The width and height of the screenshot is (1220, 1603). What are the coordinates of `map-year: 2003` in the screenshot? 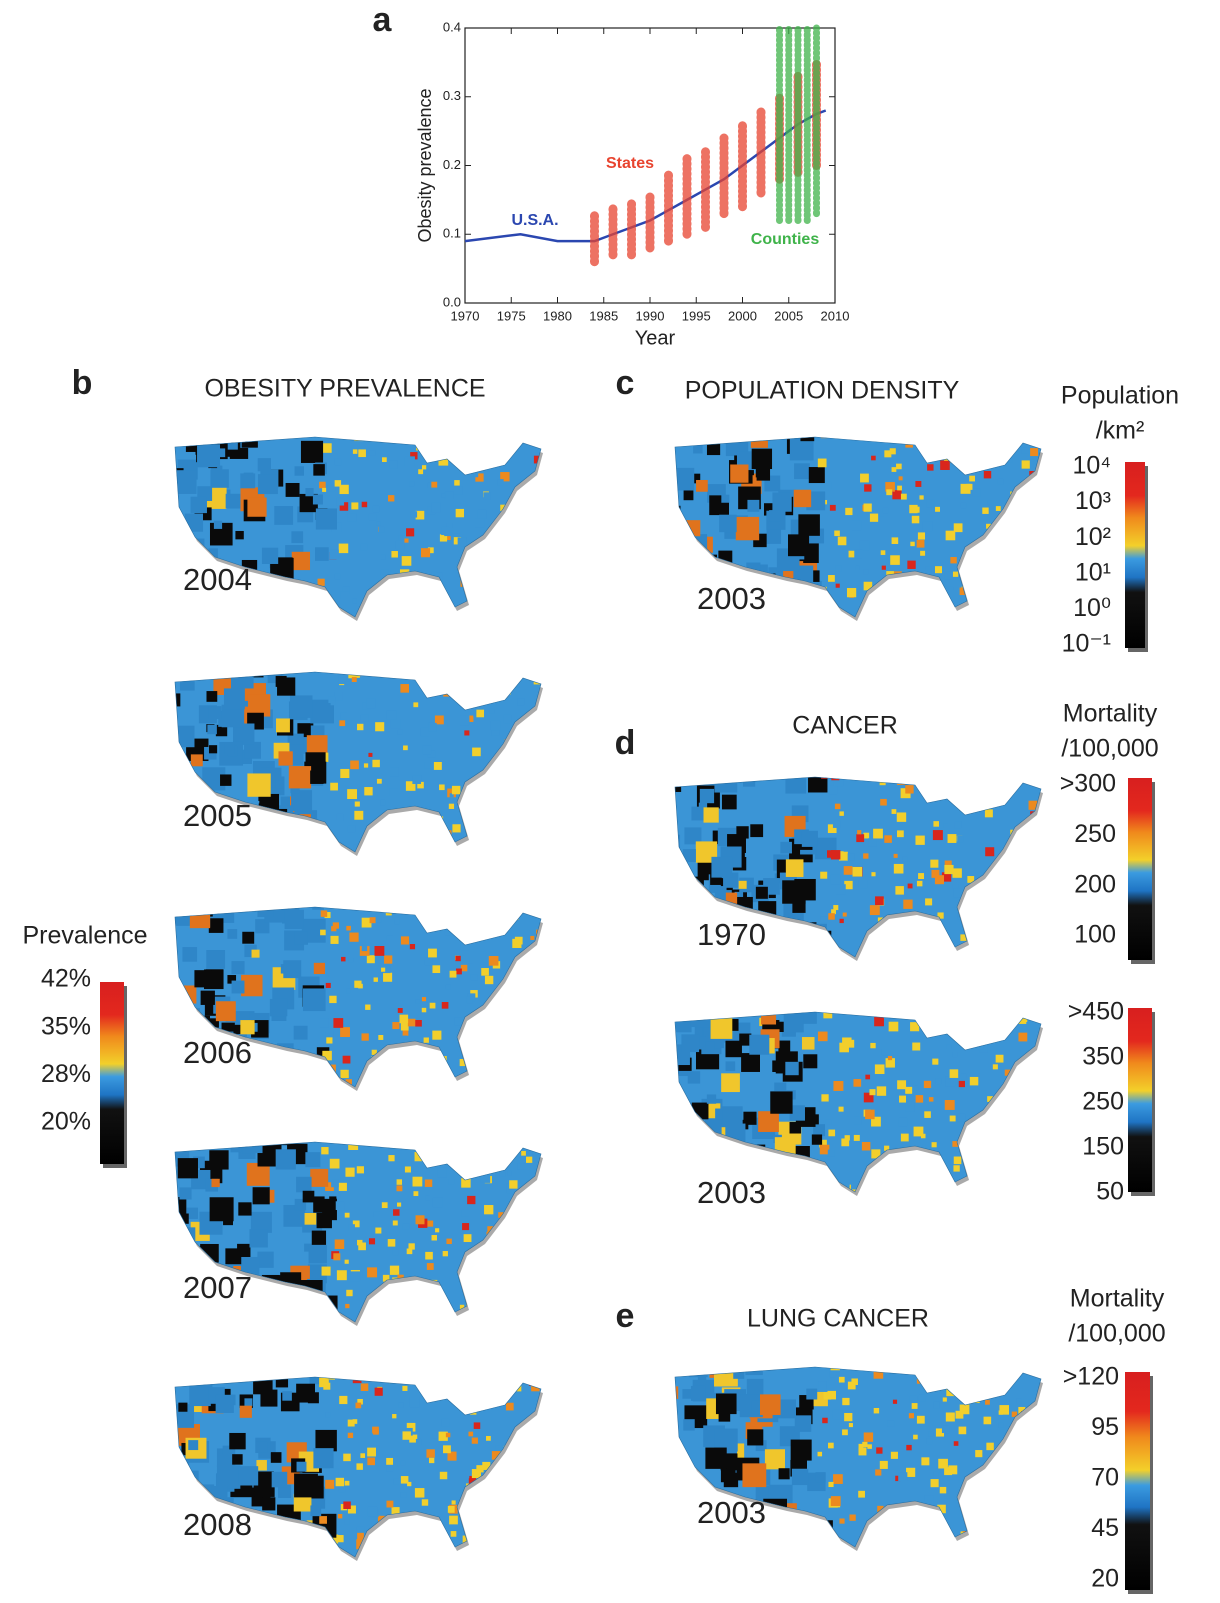 It's located at (731, 1512).